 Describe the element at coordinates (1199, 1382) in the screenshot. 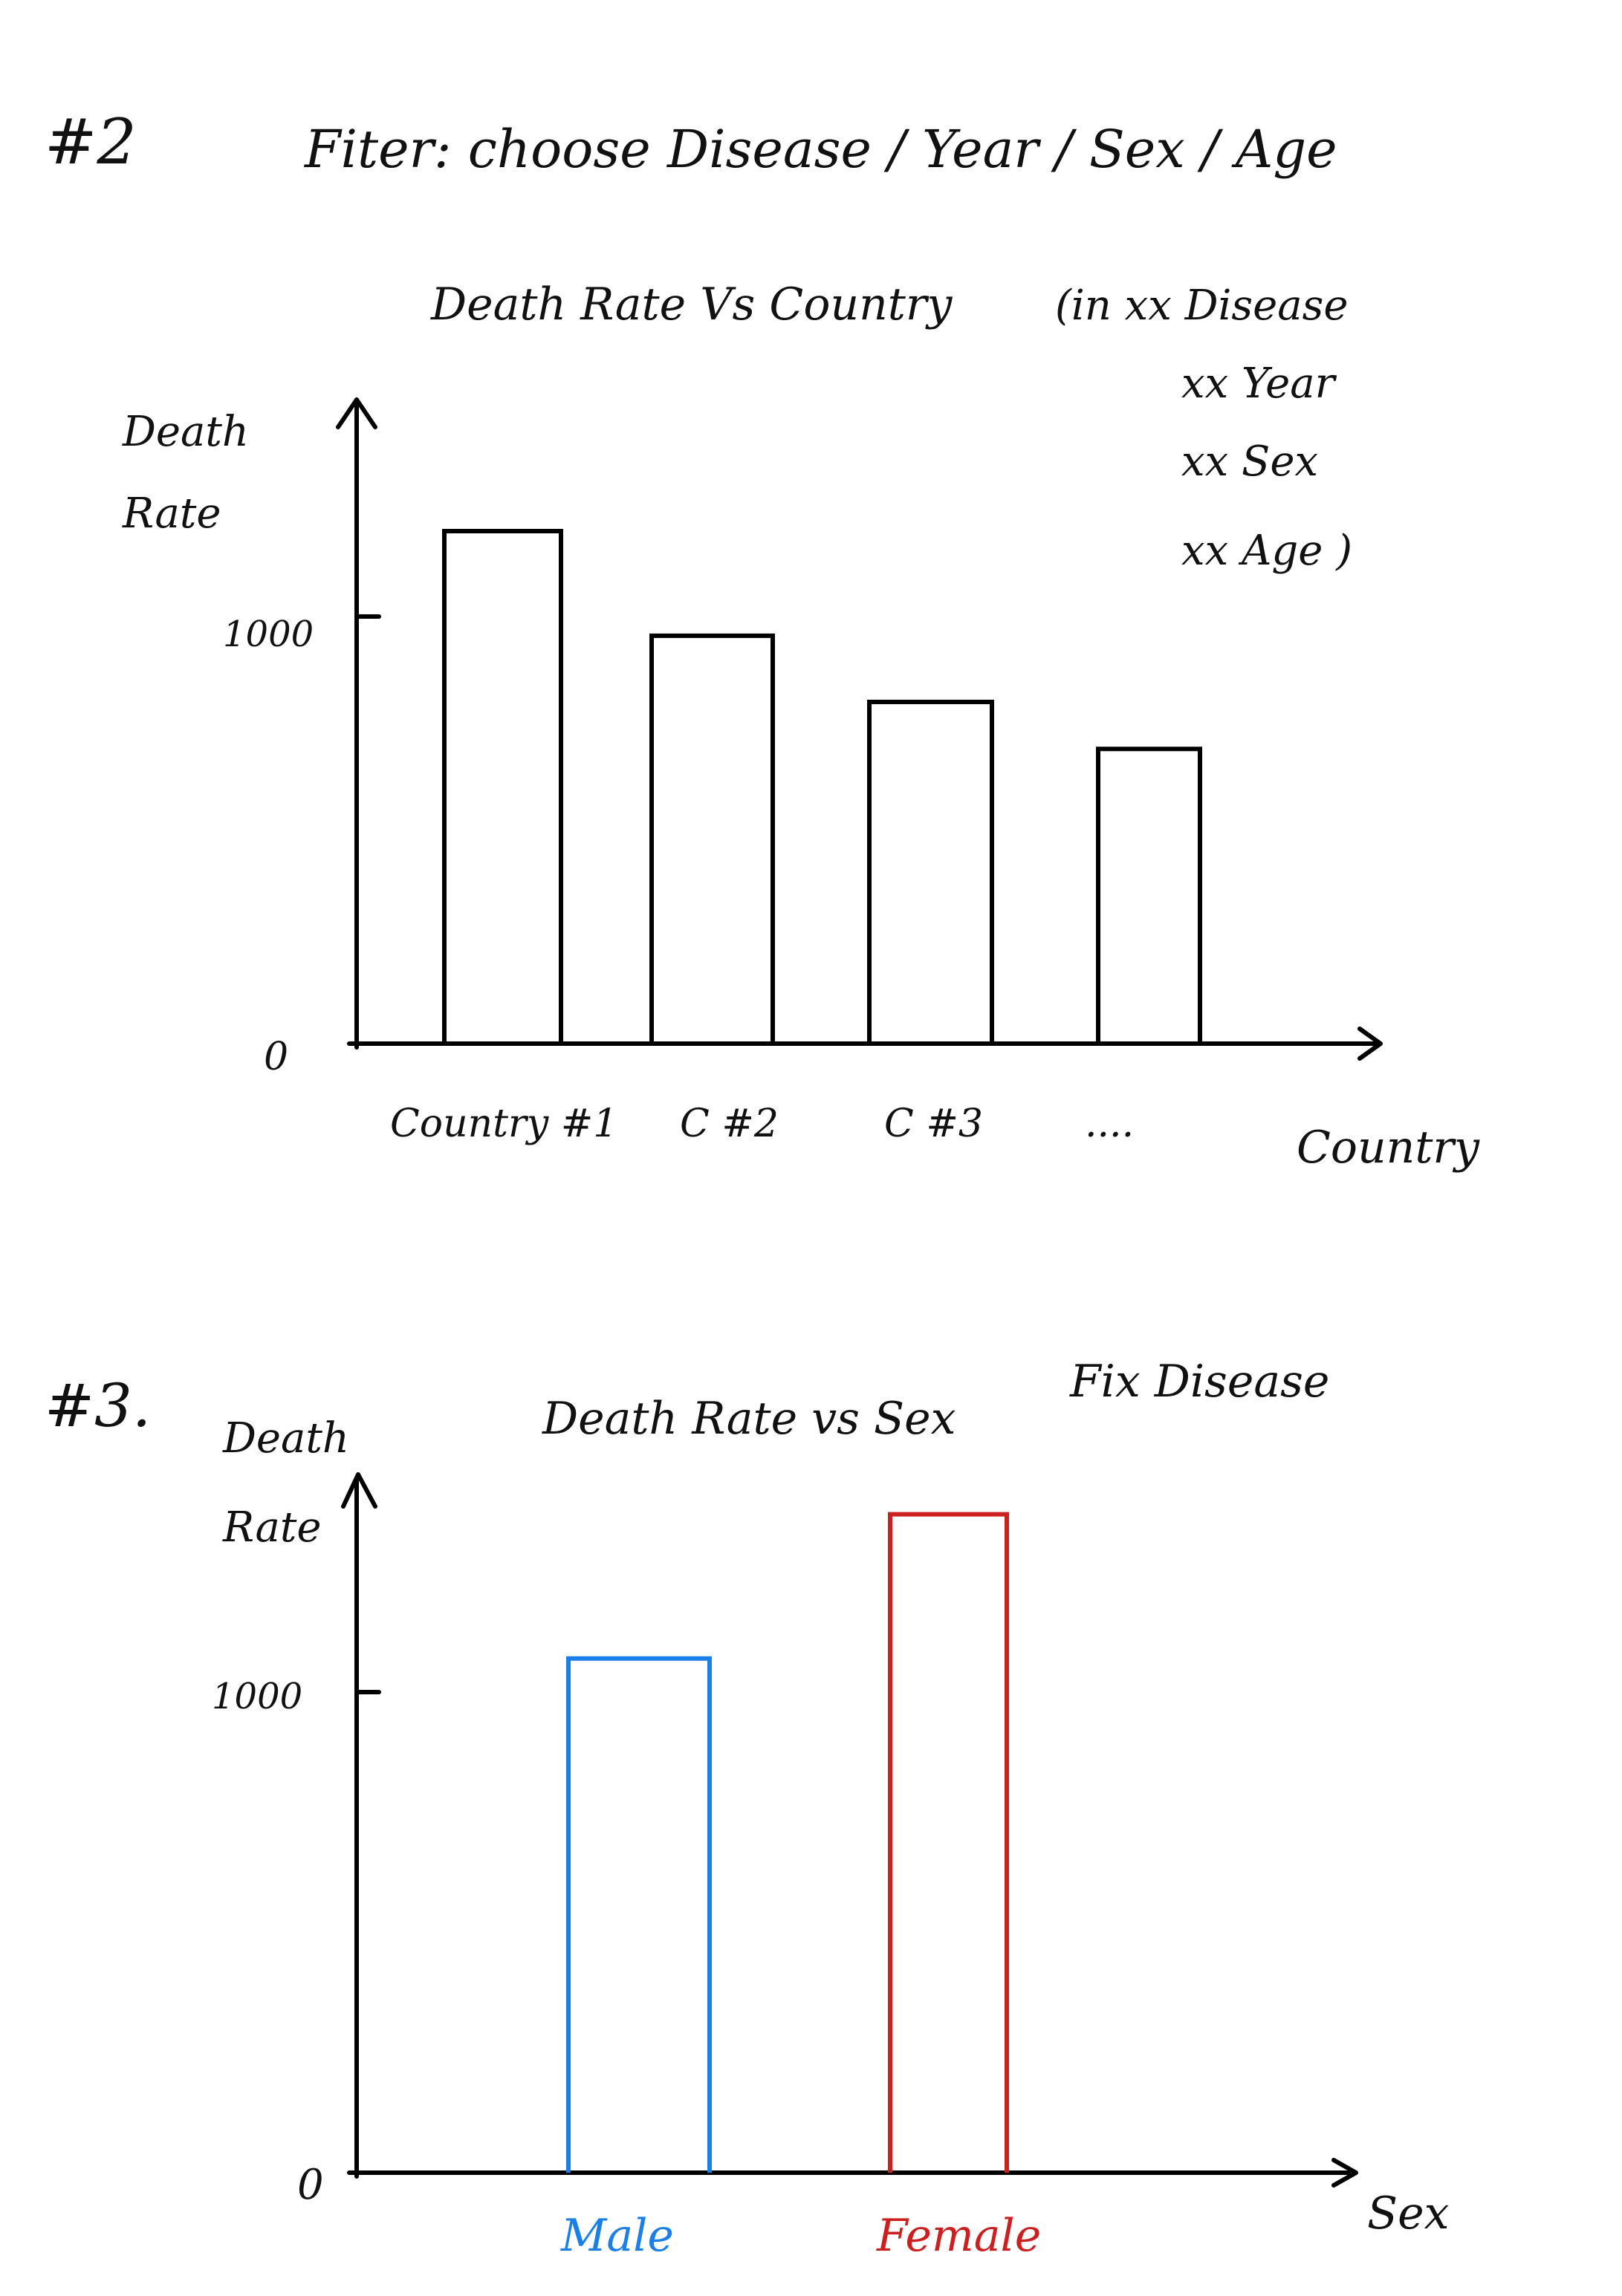

I see `sex-chart-note: Fix Disease` at that location.